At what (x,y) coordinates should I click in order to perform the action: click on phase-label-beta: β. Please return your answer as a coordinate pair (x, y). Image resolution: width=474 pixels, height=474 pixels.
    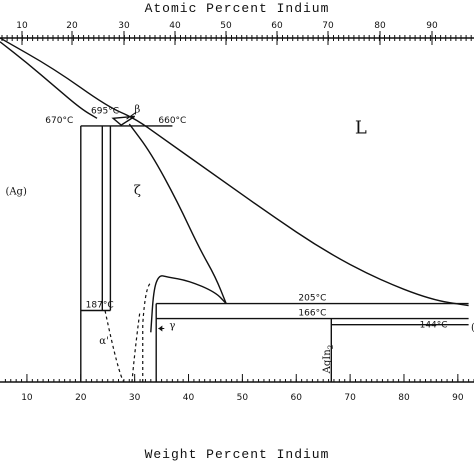
    Looking at the image, I should click on (137, 110).